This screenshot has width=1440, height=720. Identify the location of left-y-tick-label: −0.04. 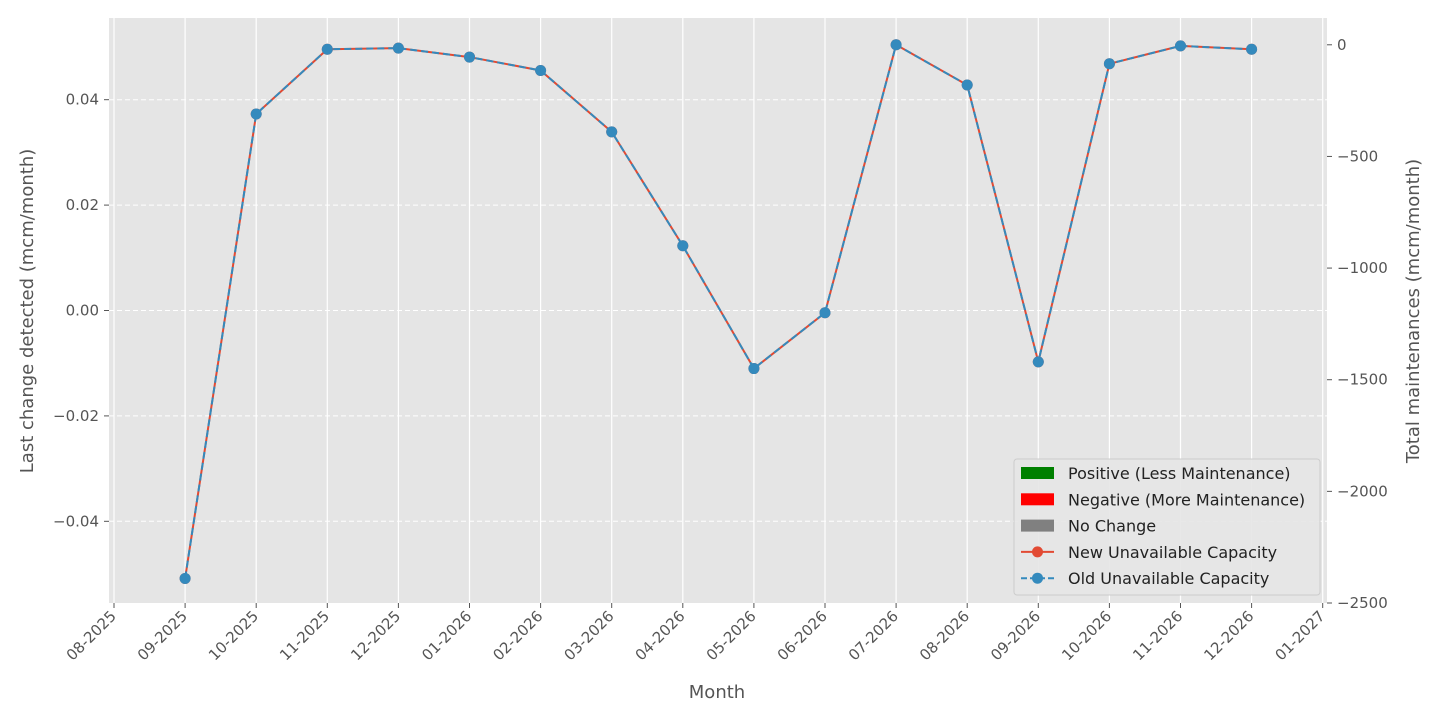
(76, 521).